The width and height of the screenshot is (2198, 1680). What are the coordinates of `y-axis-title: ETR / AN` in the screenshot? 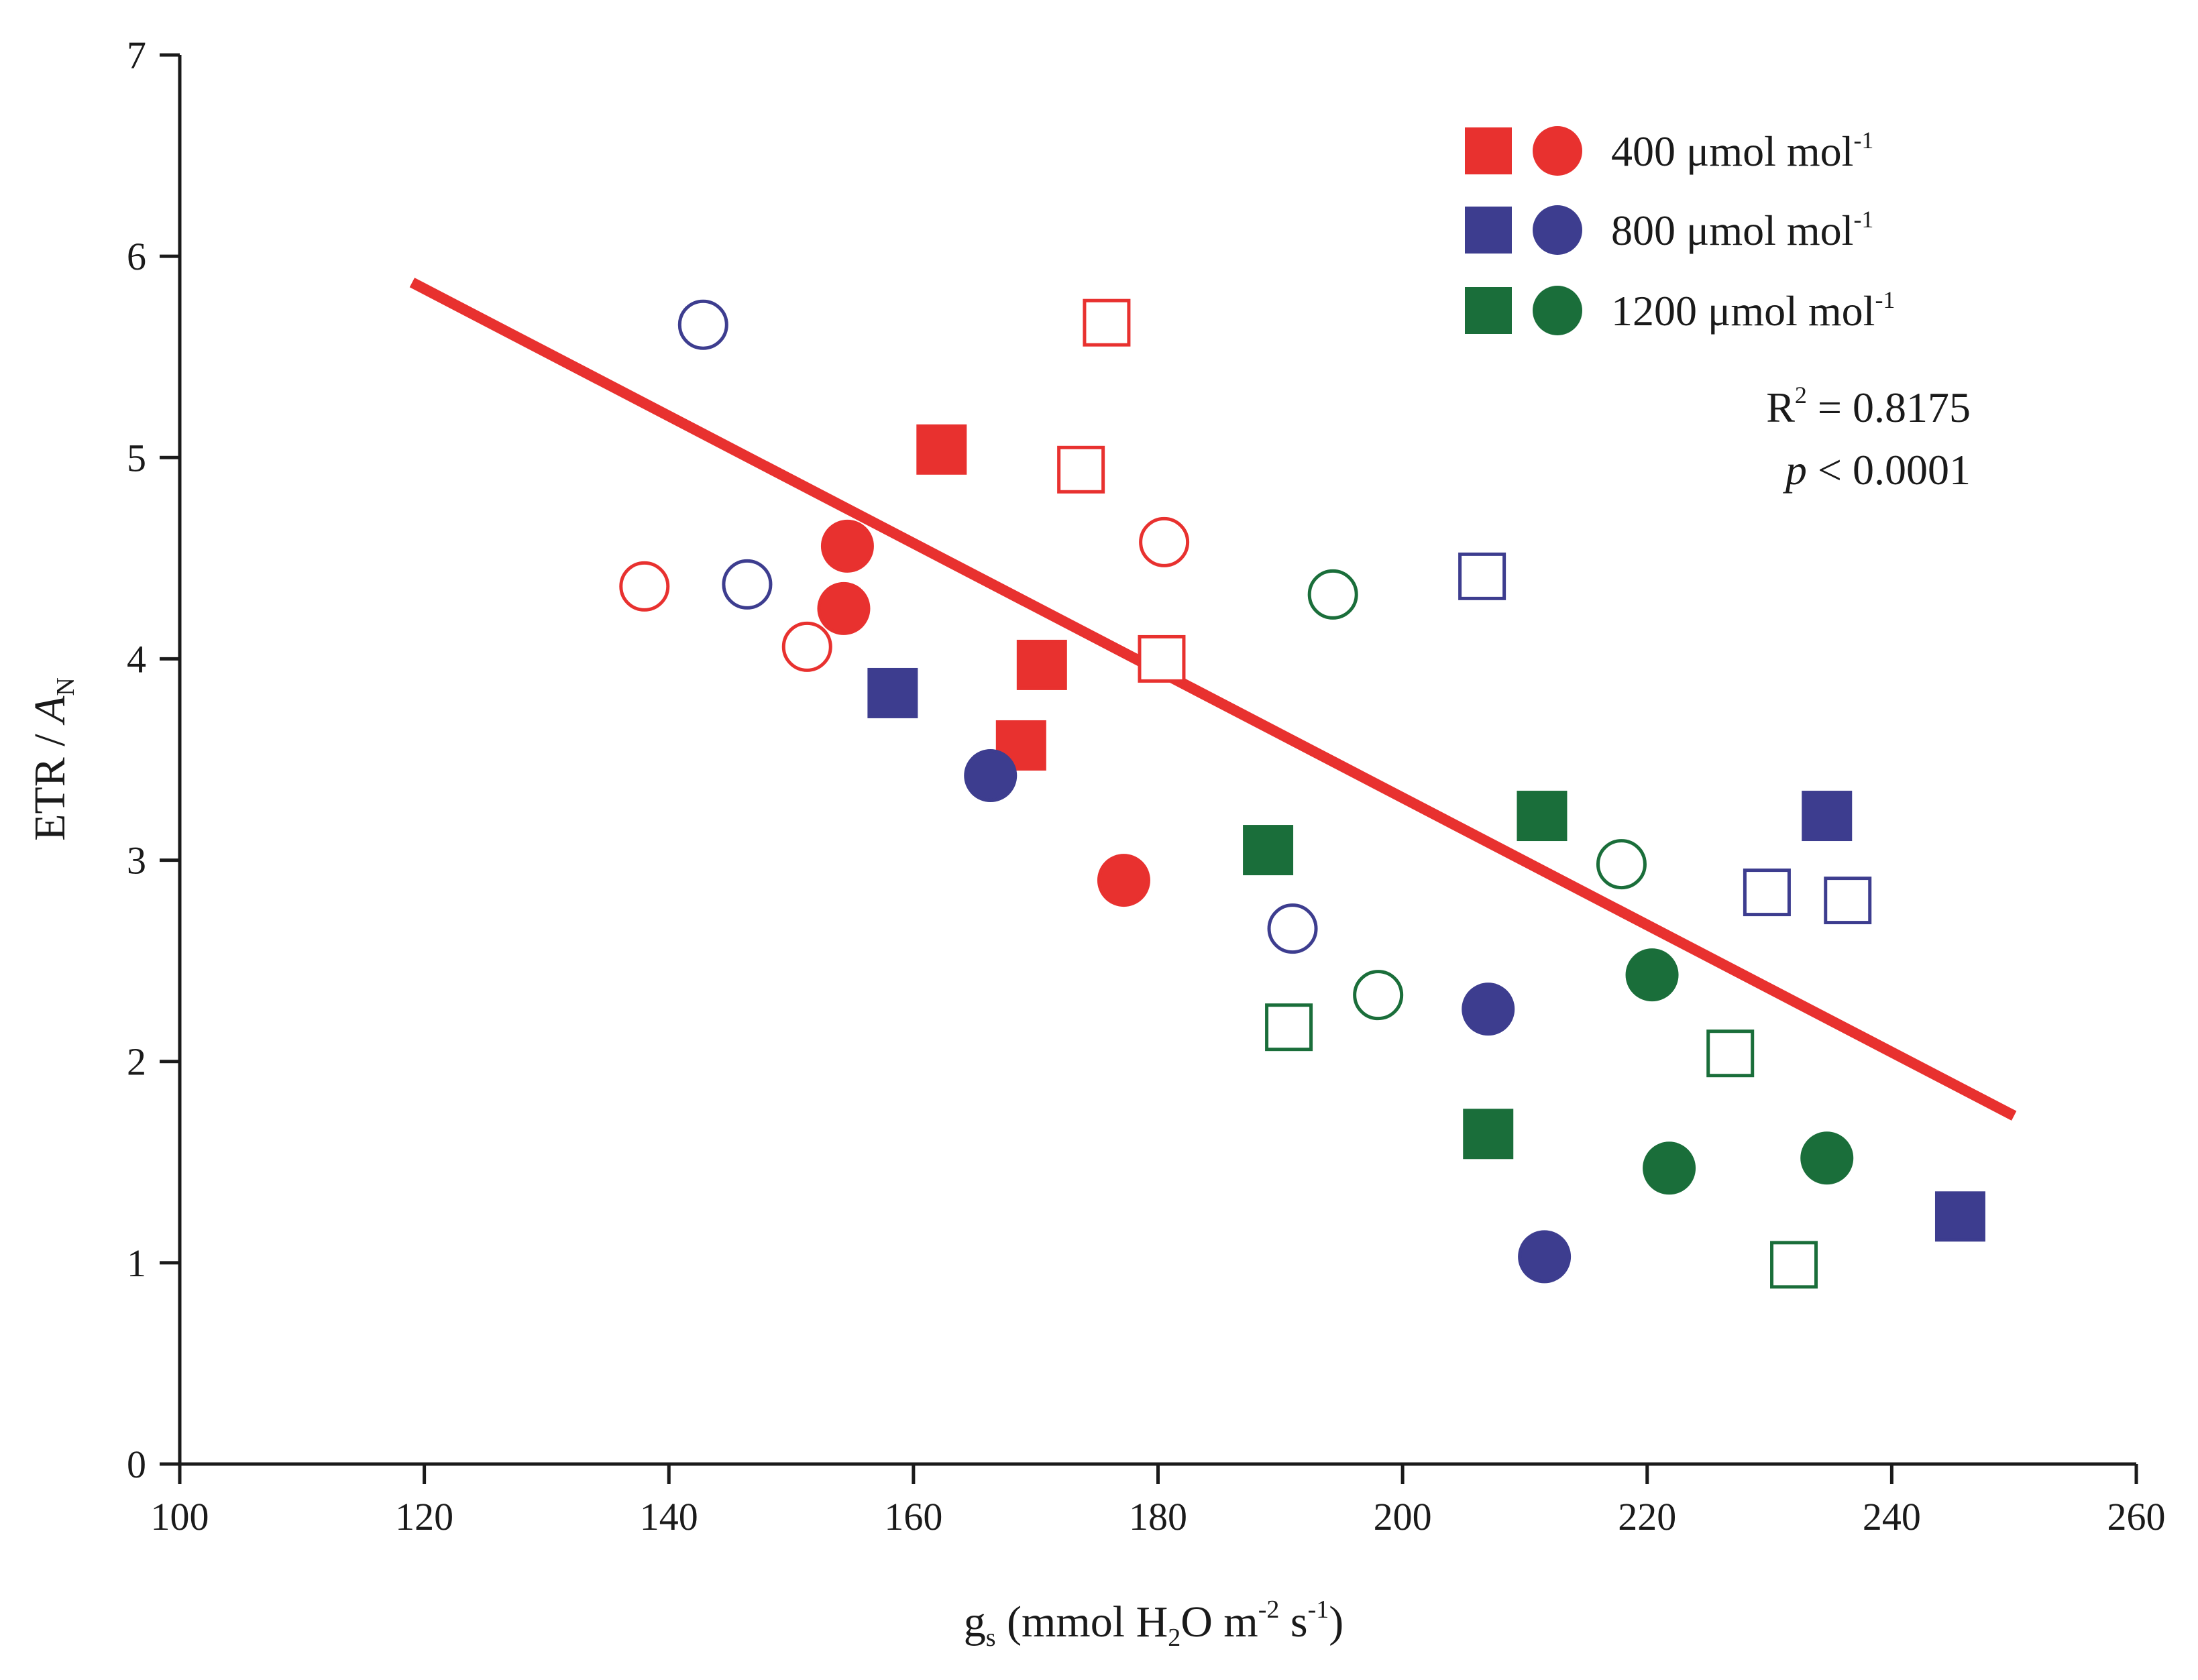 It's located at (52, 759).